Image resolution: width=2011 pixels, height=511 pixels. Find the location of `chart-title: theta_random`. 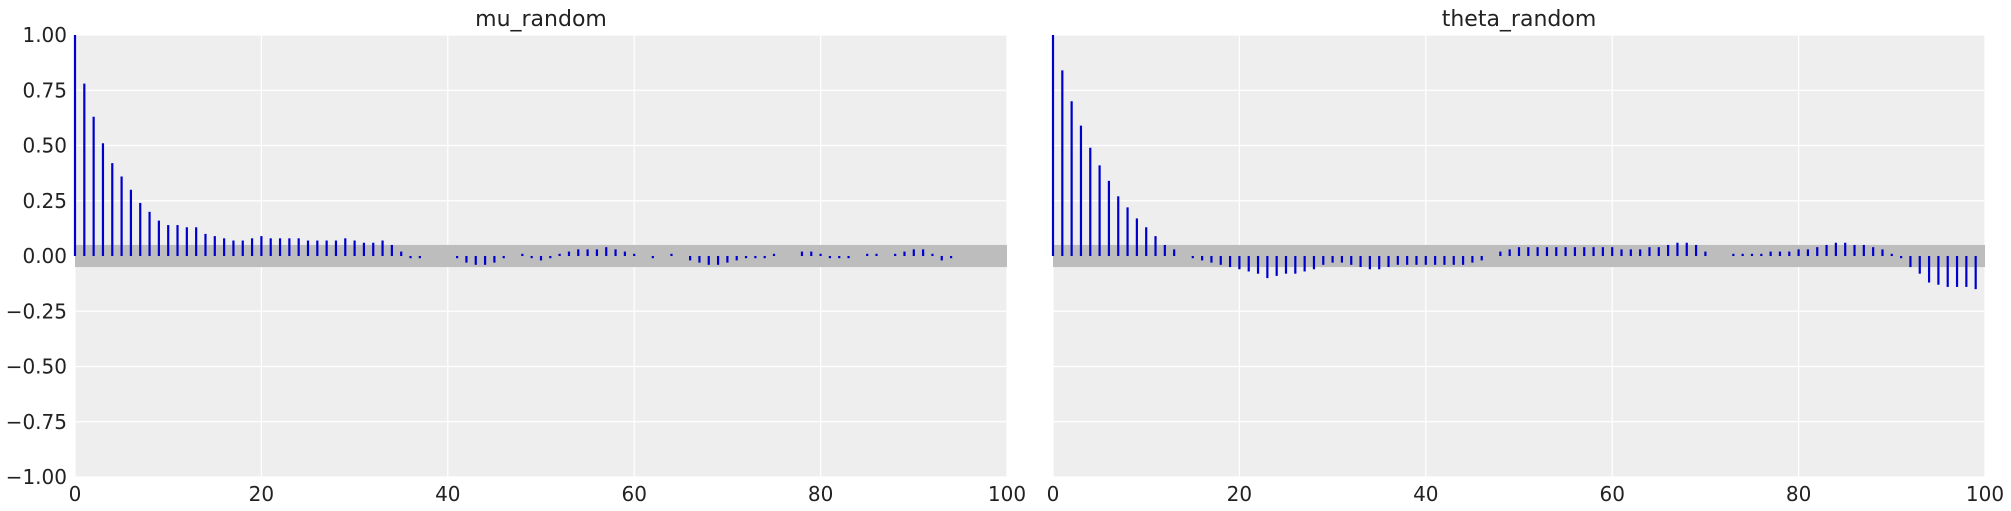

chart-title: theta_random is located at coordinates (1519, 19).